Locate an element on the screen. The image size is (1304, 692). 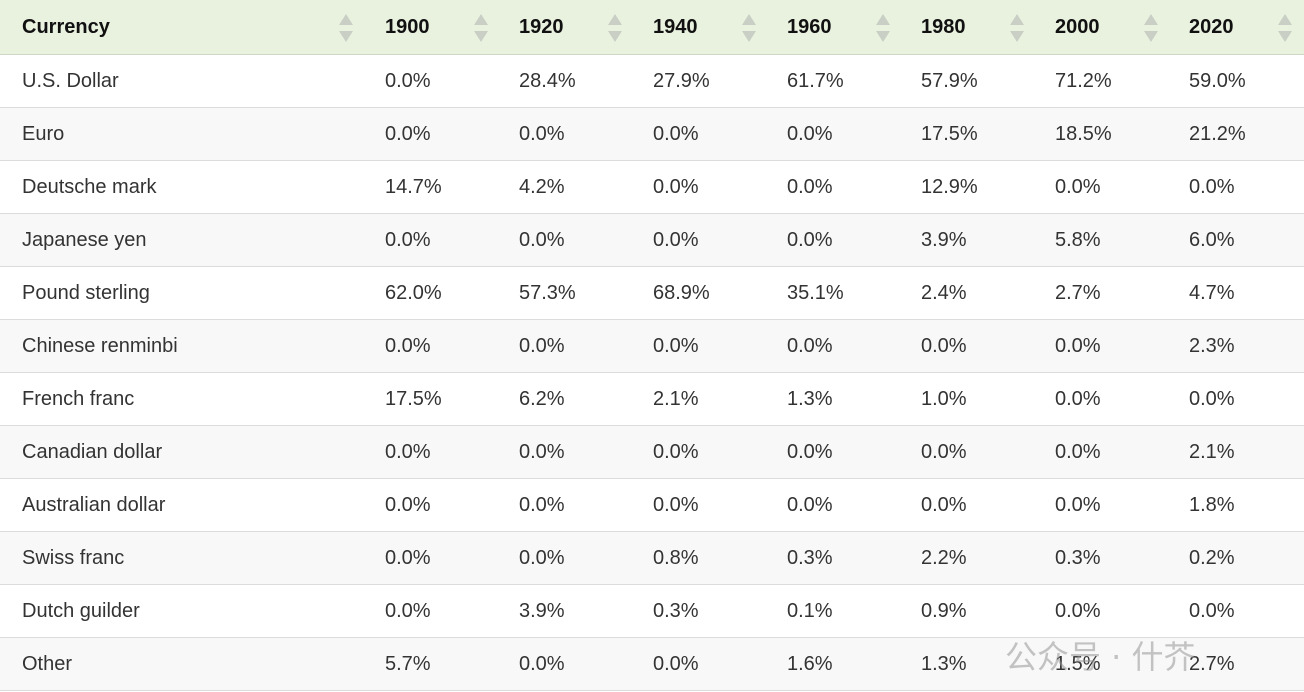
table-cell: Euro is located at coordinates (43, 133).